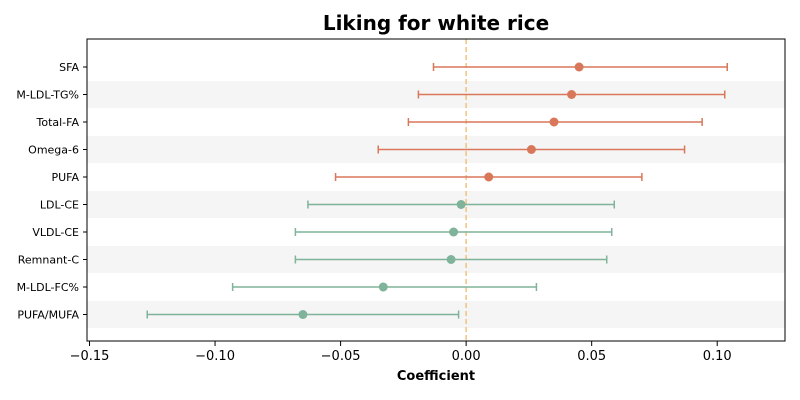  Describe the element at coordinates (341, 356) in the screenshot. I see `x-tick-label: −0.05` at that location.